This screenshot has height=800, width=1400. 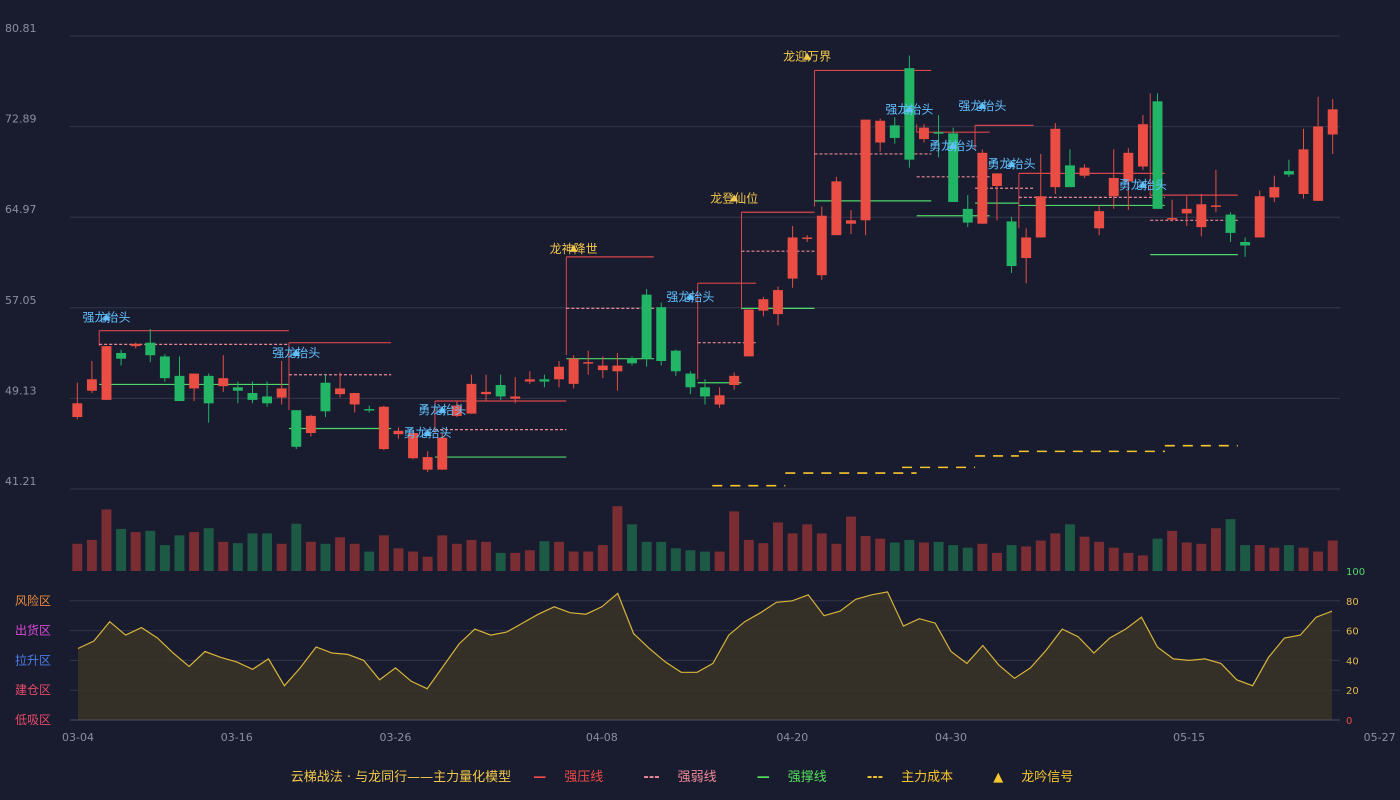 I want to click on price-tick-label: 57.05, so click(x=21, y=300).